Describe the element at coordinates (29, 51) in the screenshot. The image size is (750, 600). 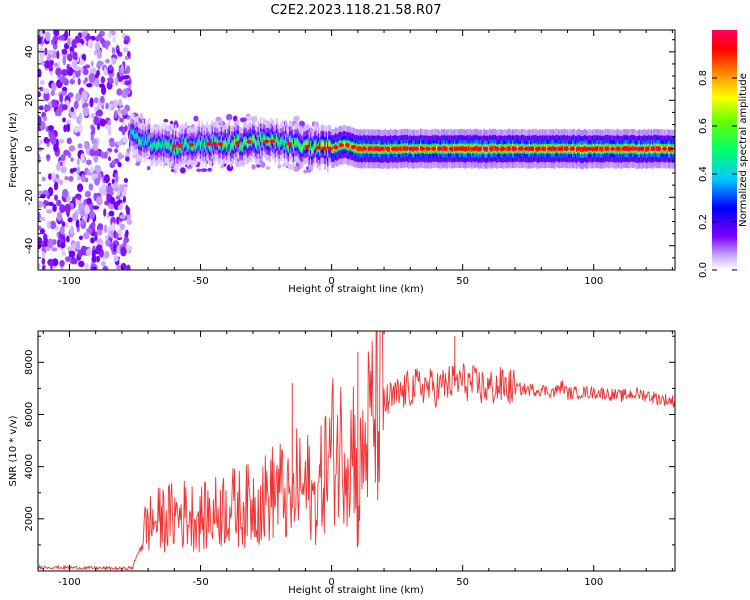
I see `spectrogram-ytick-label: 40` at that location.